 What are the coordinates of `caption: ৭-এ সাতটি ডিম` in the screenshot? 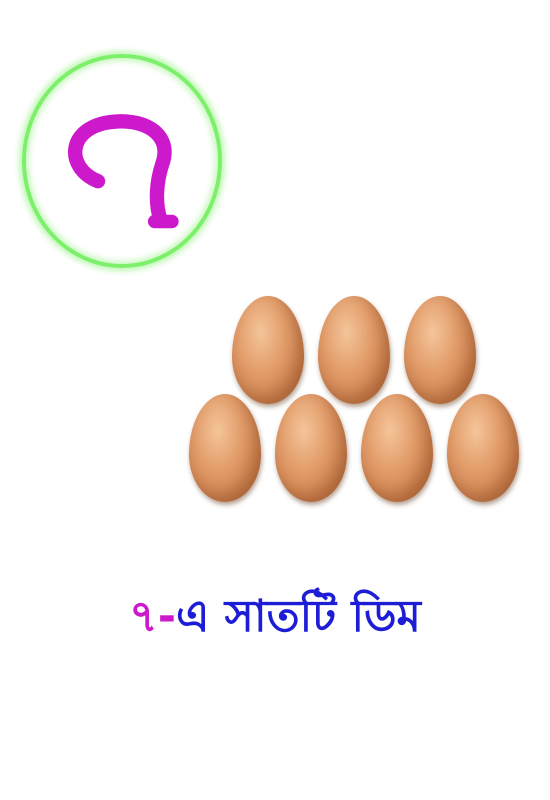 It's located at (275, 617).